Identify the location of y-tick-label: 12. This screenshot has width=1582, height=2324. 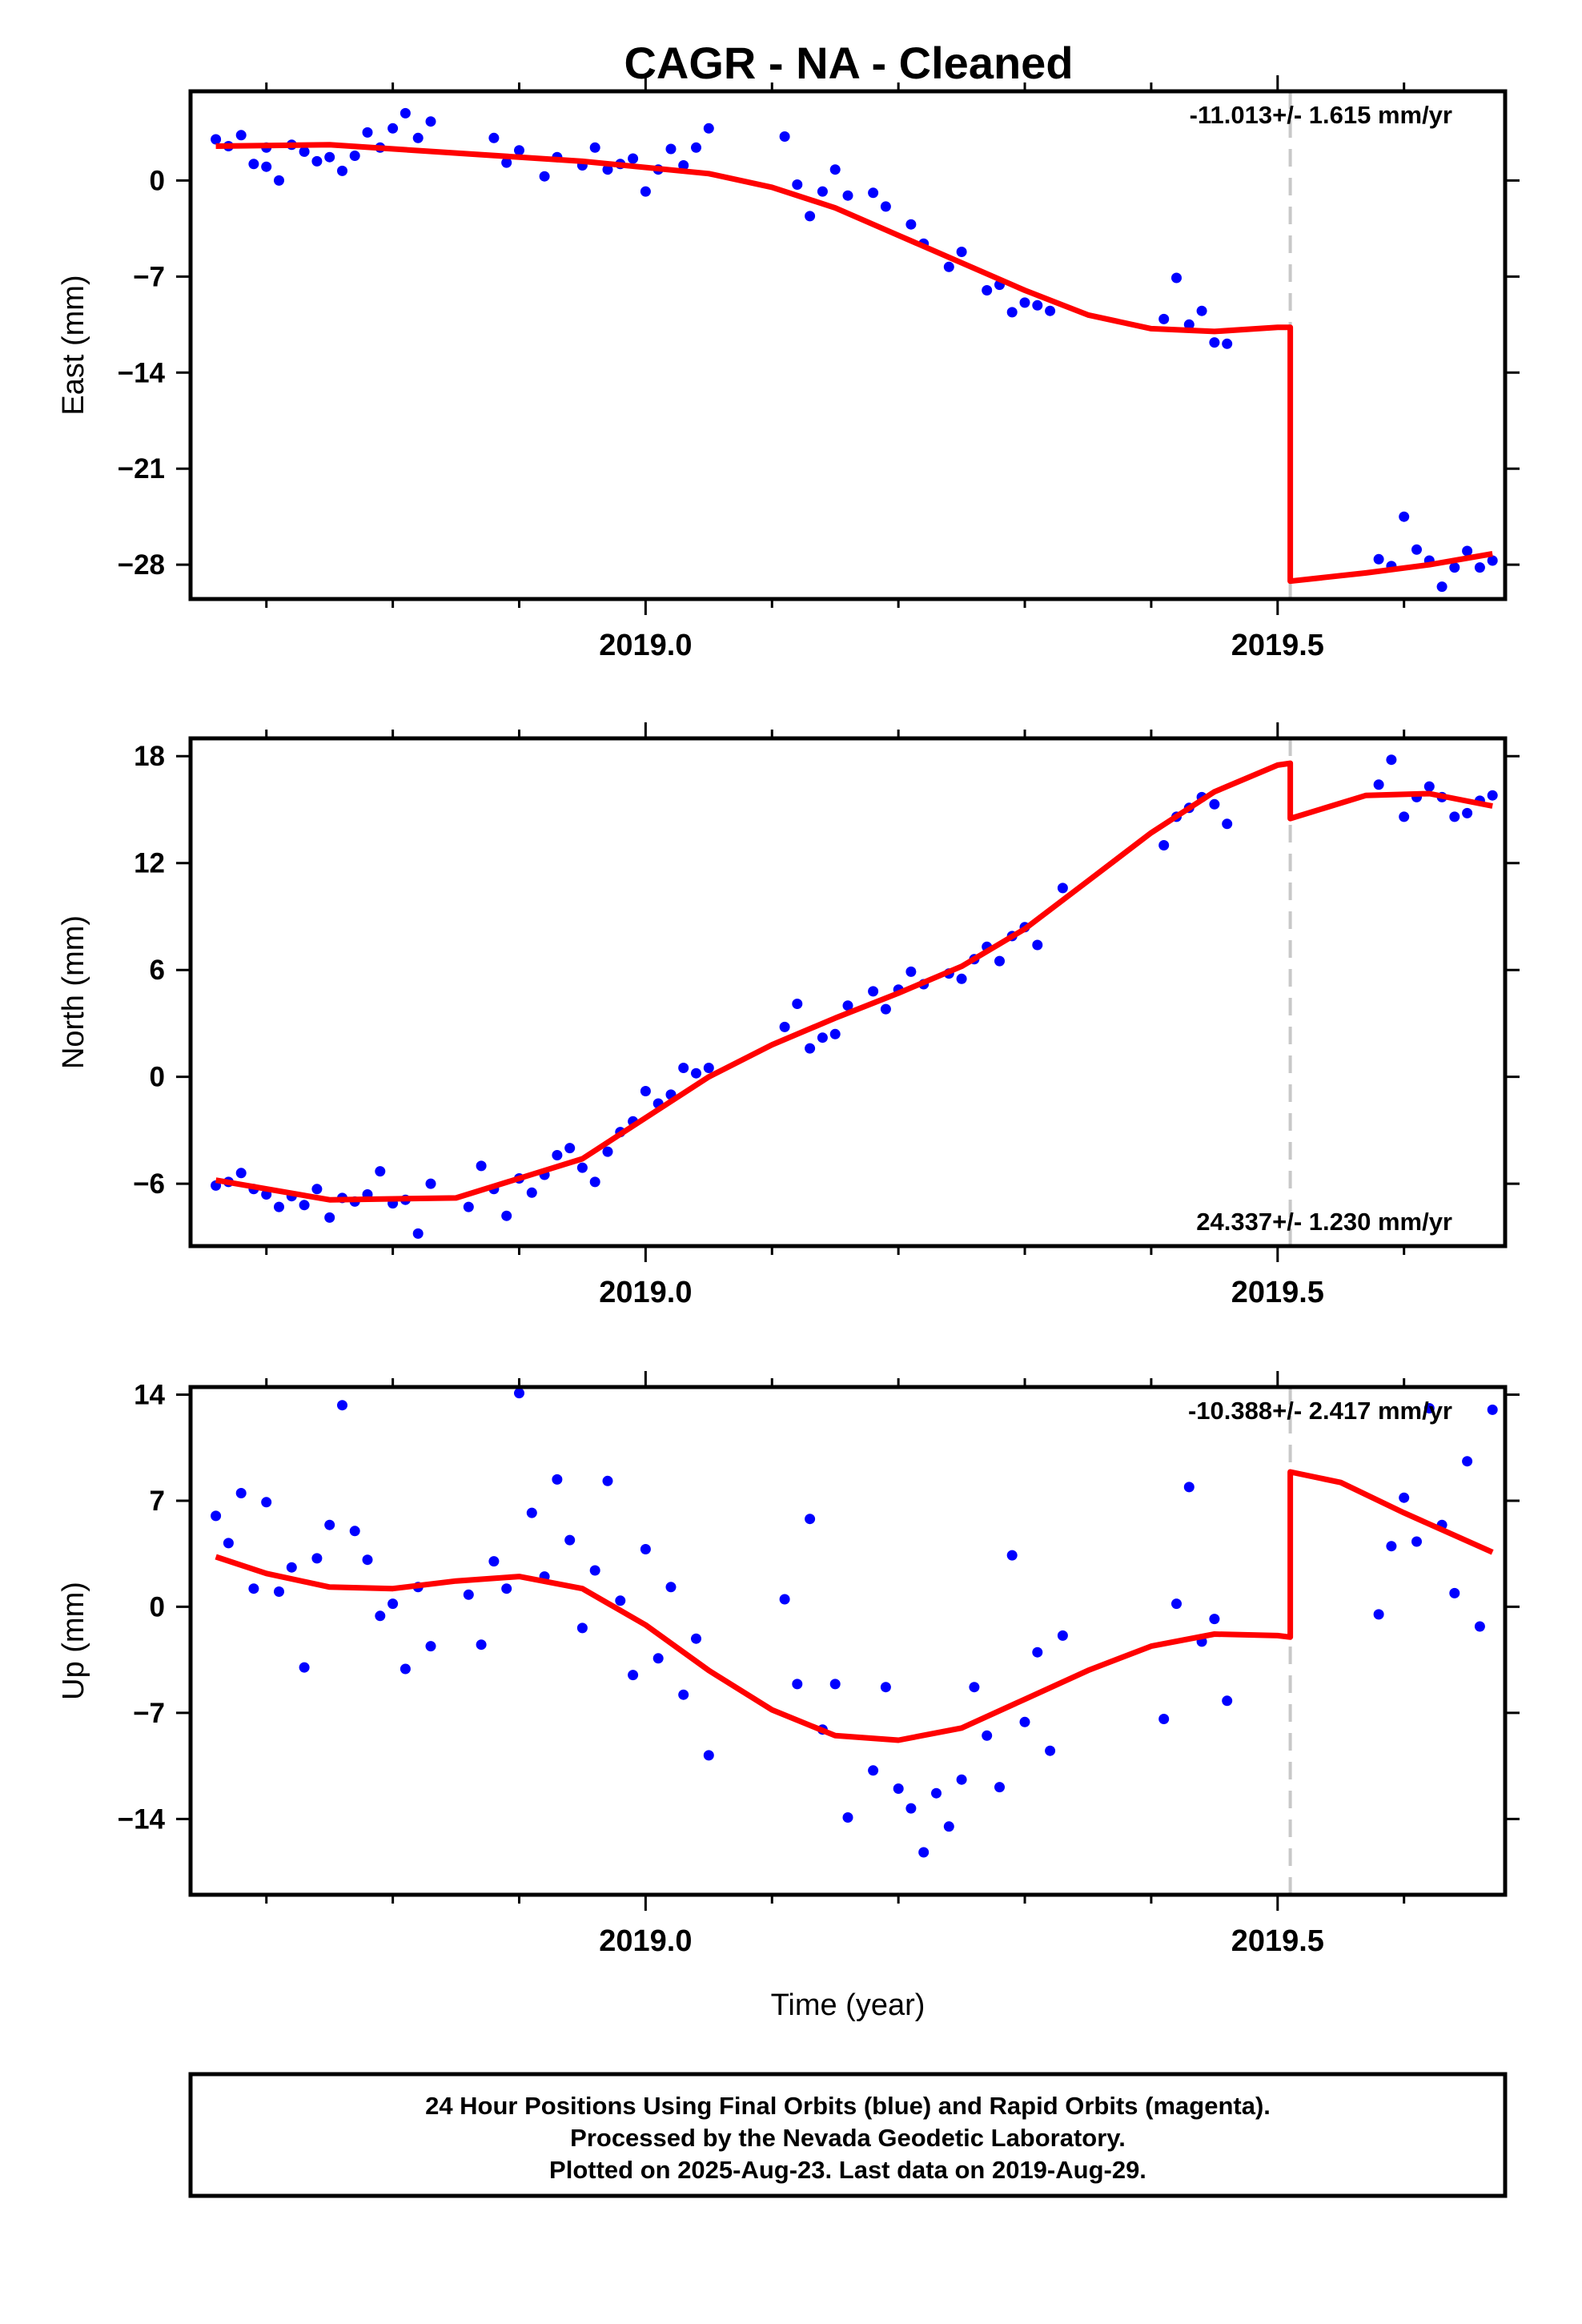
(149, 864).